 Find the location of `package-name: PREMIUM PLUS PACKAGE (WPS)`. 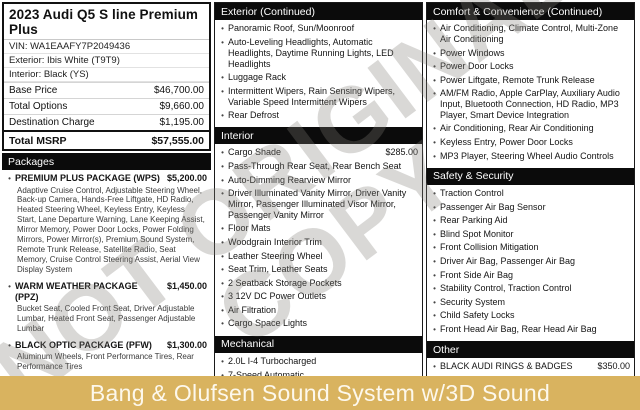

package-name: PREMIUM PLUS PACKAGE (WPS) is located at coordinates (87, 178).